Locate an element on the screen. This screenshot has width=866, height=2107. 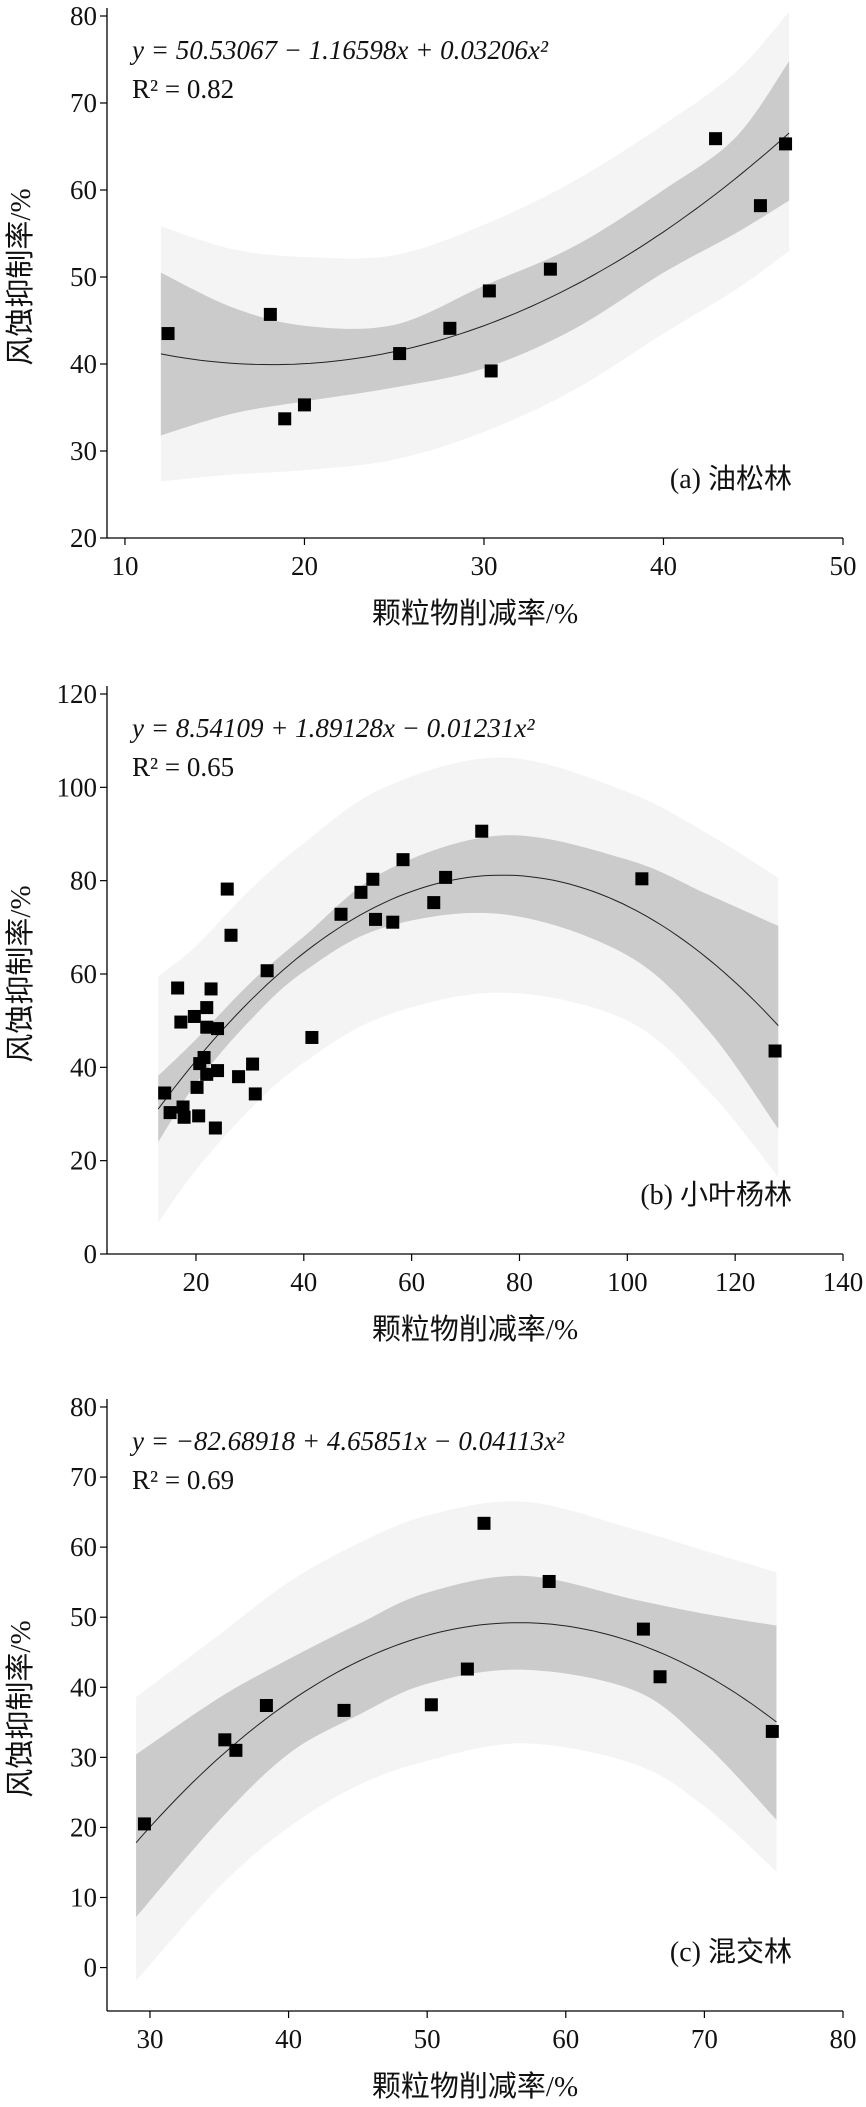
y-tick-label: 100 is located at coordinates (77, 787).